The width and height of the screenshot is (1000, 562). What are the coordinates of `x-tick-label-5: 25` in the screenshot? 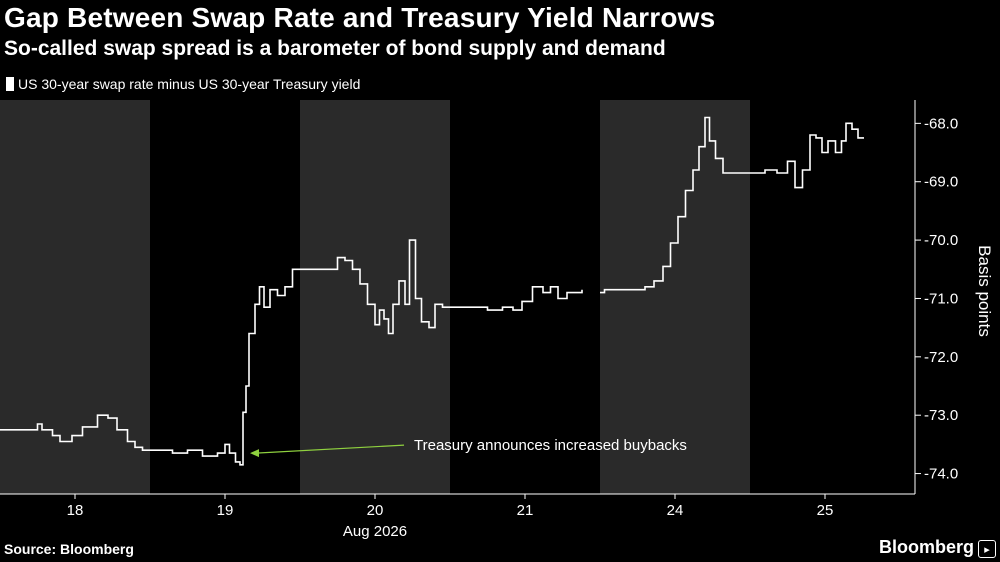 It's located at (825, 510).